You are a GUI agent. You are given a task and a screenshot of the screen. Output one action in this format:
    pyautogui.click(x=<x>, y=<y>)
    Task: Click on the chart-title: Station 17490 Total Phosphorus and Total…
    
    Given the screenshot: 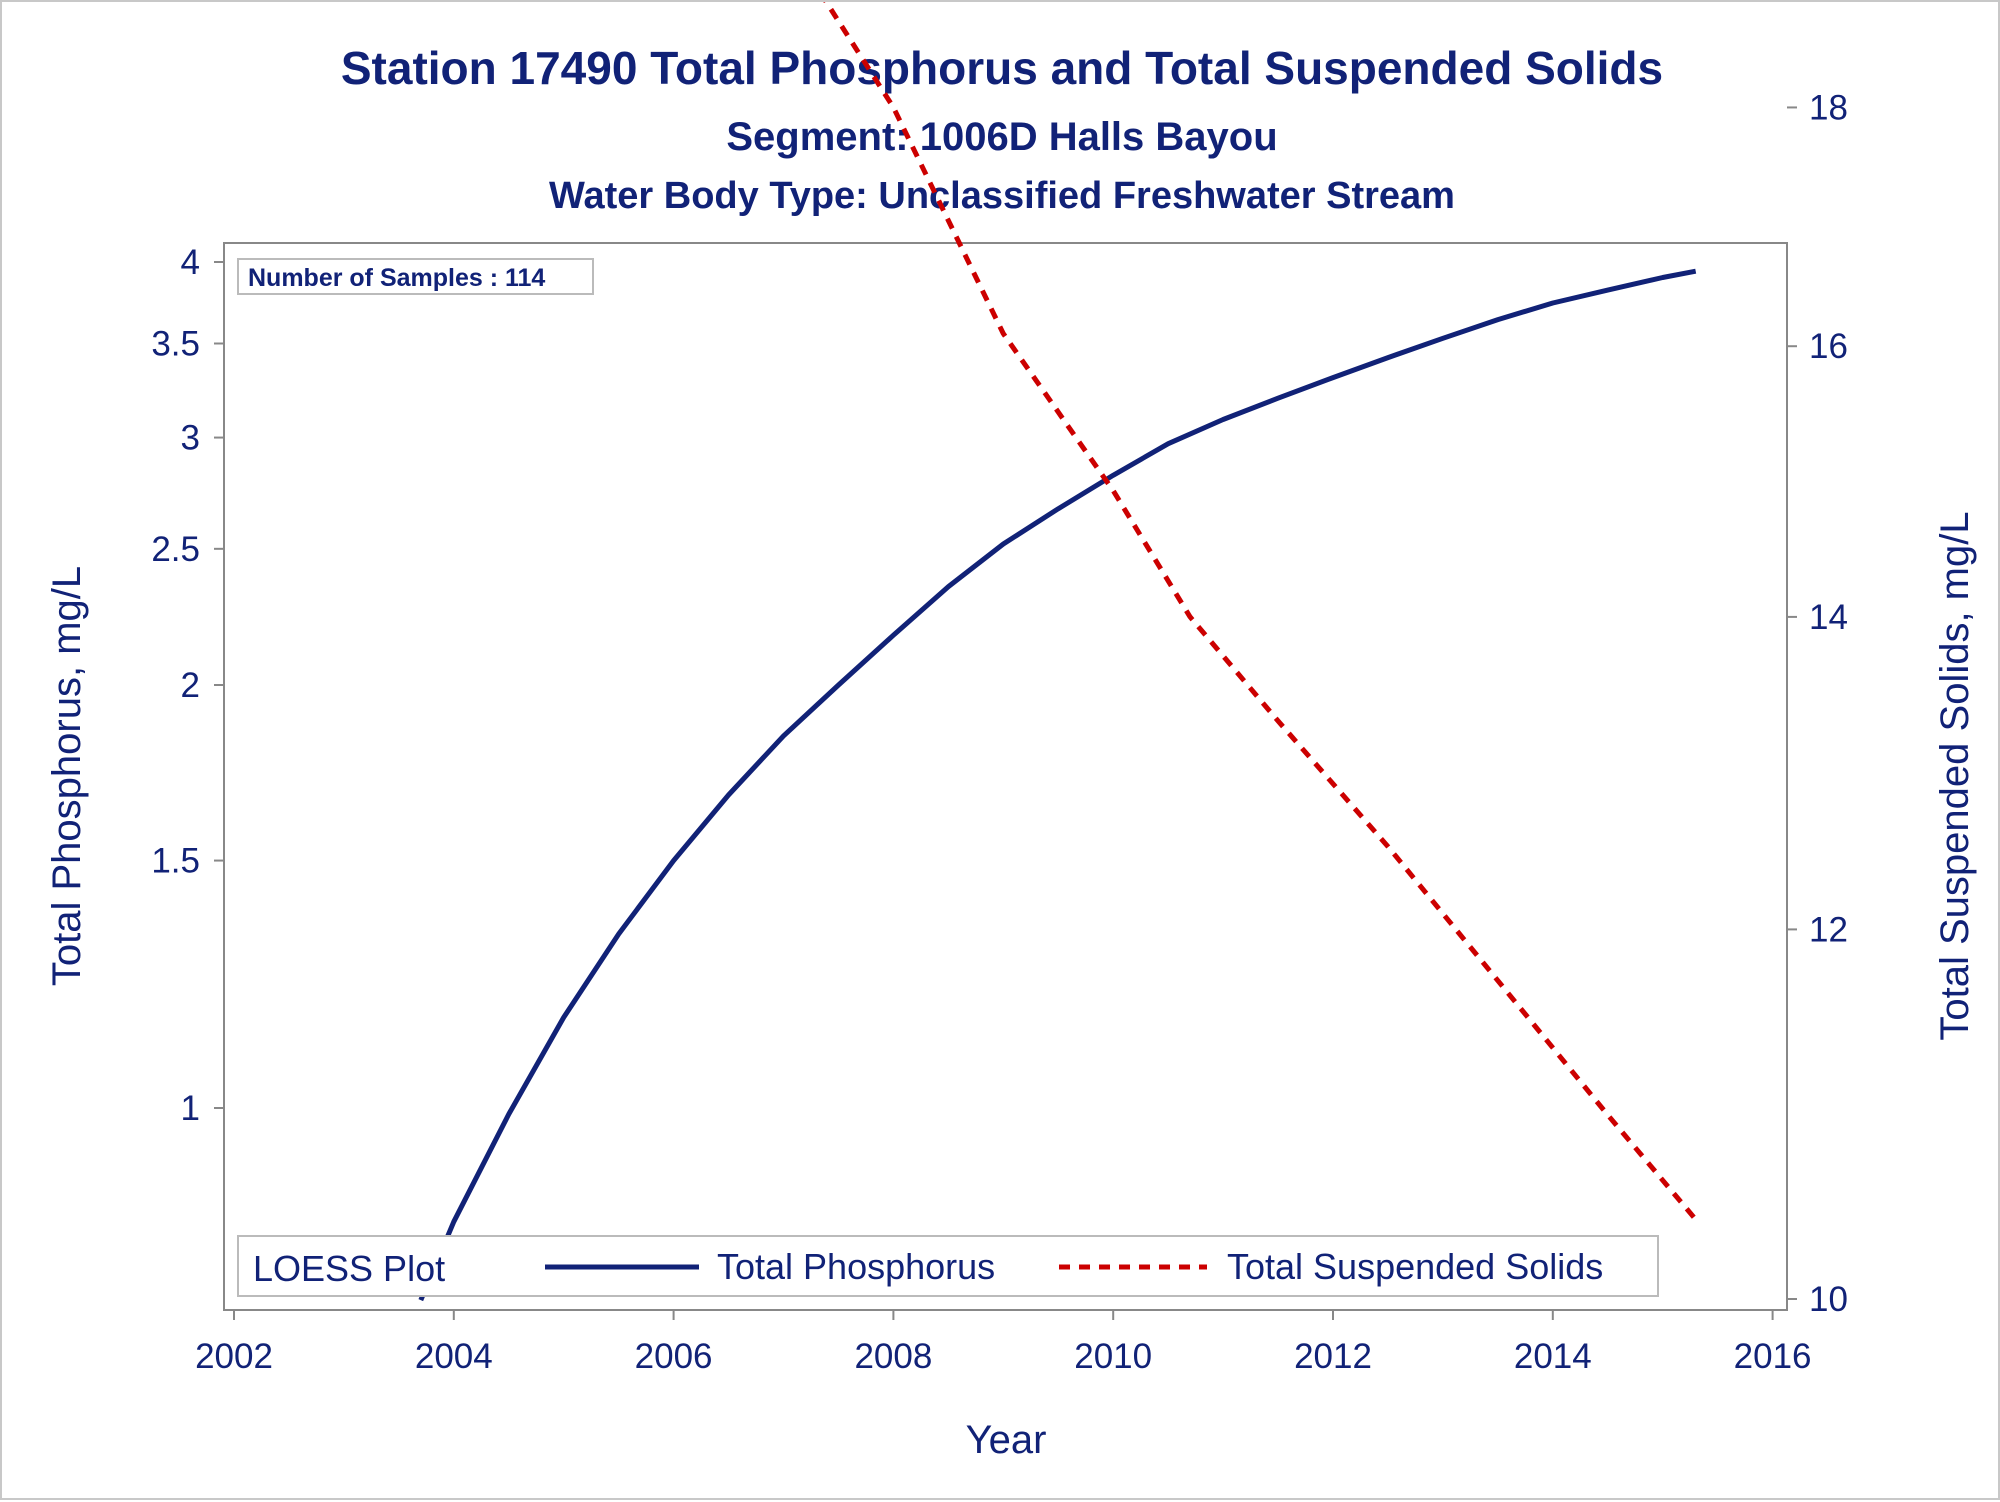 What is the action you would take?
    pyautogui.click(x=1002, y=68)
    